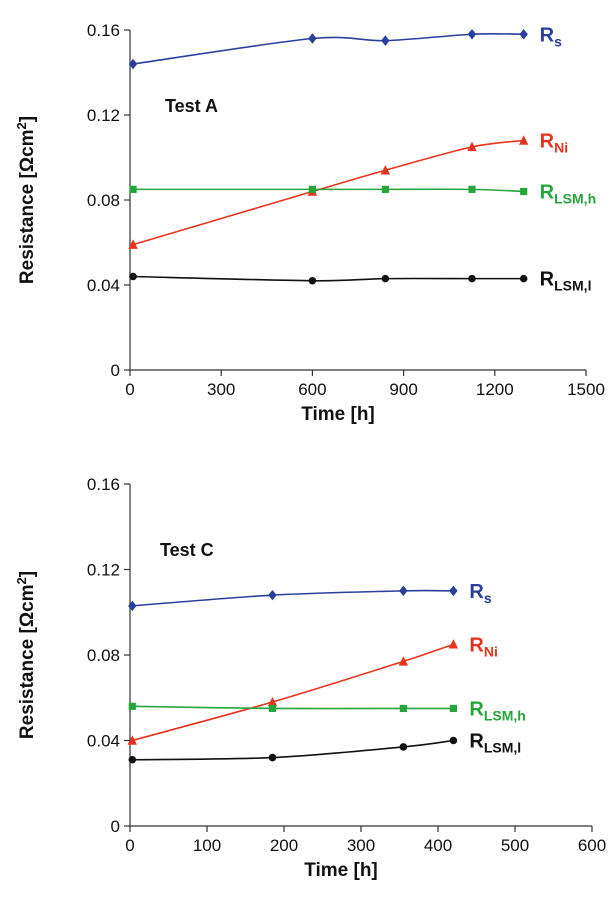 The image size is (616, 906). What do you see at coordinates (515, 845) in the screenshot?
I see `x-tick-label: 500` at bounding box center [515, 845].